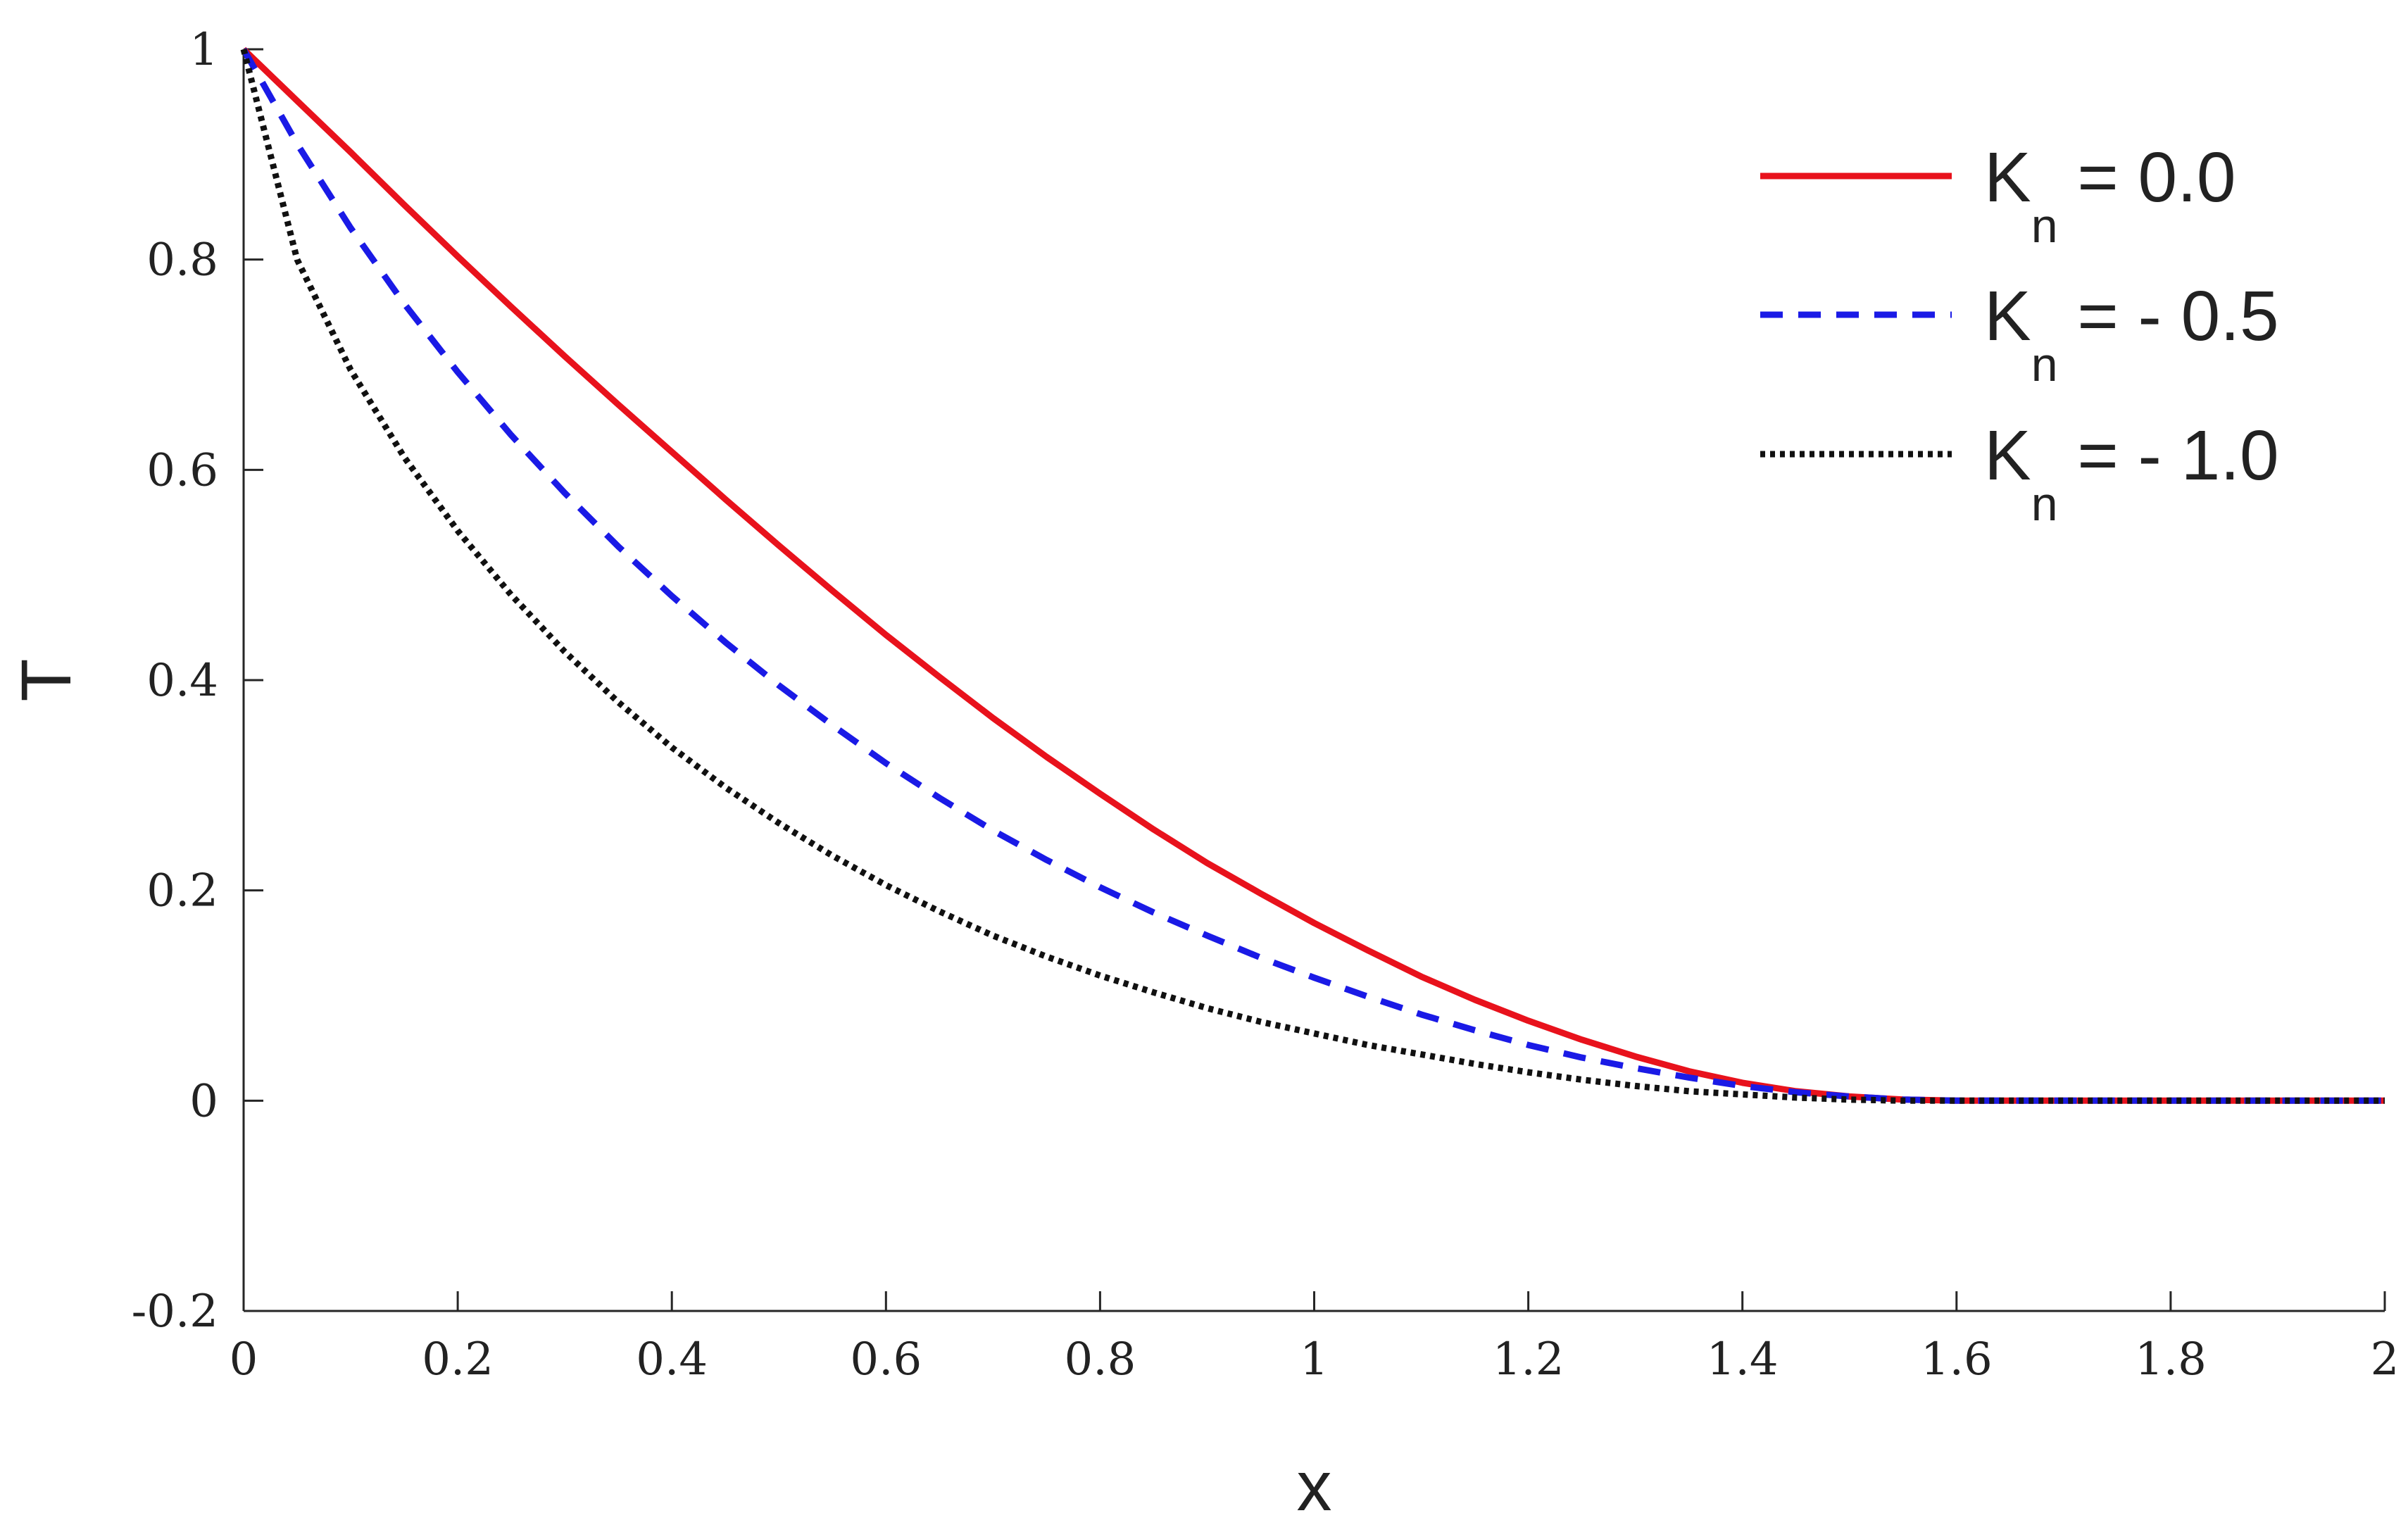  Describe the element at coordinates (175, 1312) in the screenshot. I see `y-tick-label: -0.2` at that location.